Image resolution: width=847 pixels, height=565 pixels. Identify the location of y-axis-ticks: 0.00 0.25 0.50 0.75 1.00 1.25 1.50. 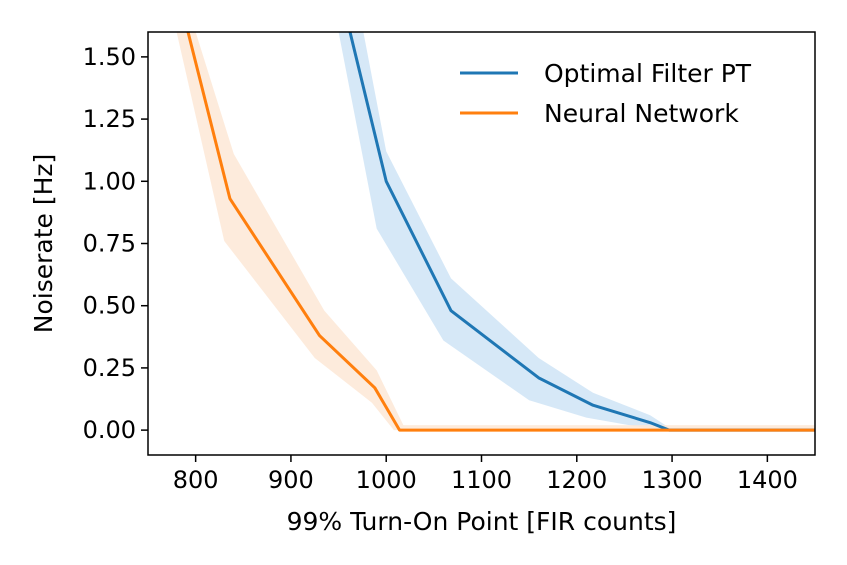
(115, 243).